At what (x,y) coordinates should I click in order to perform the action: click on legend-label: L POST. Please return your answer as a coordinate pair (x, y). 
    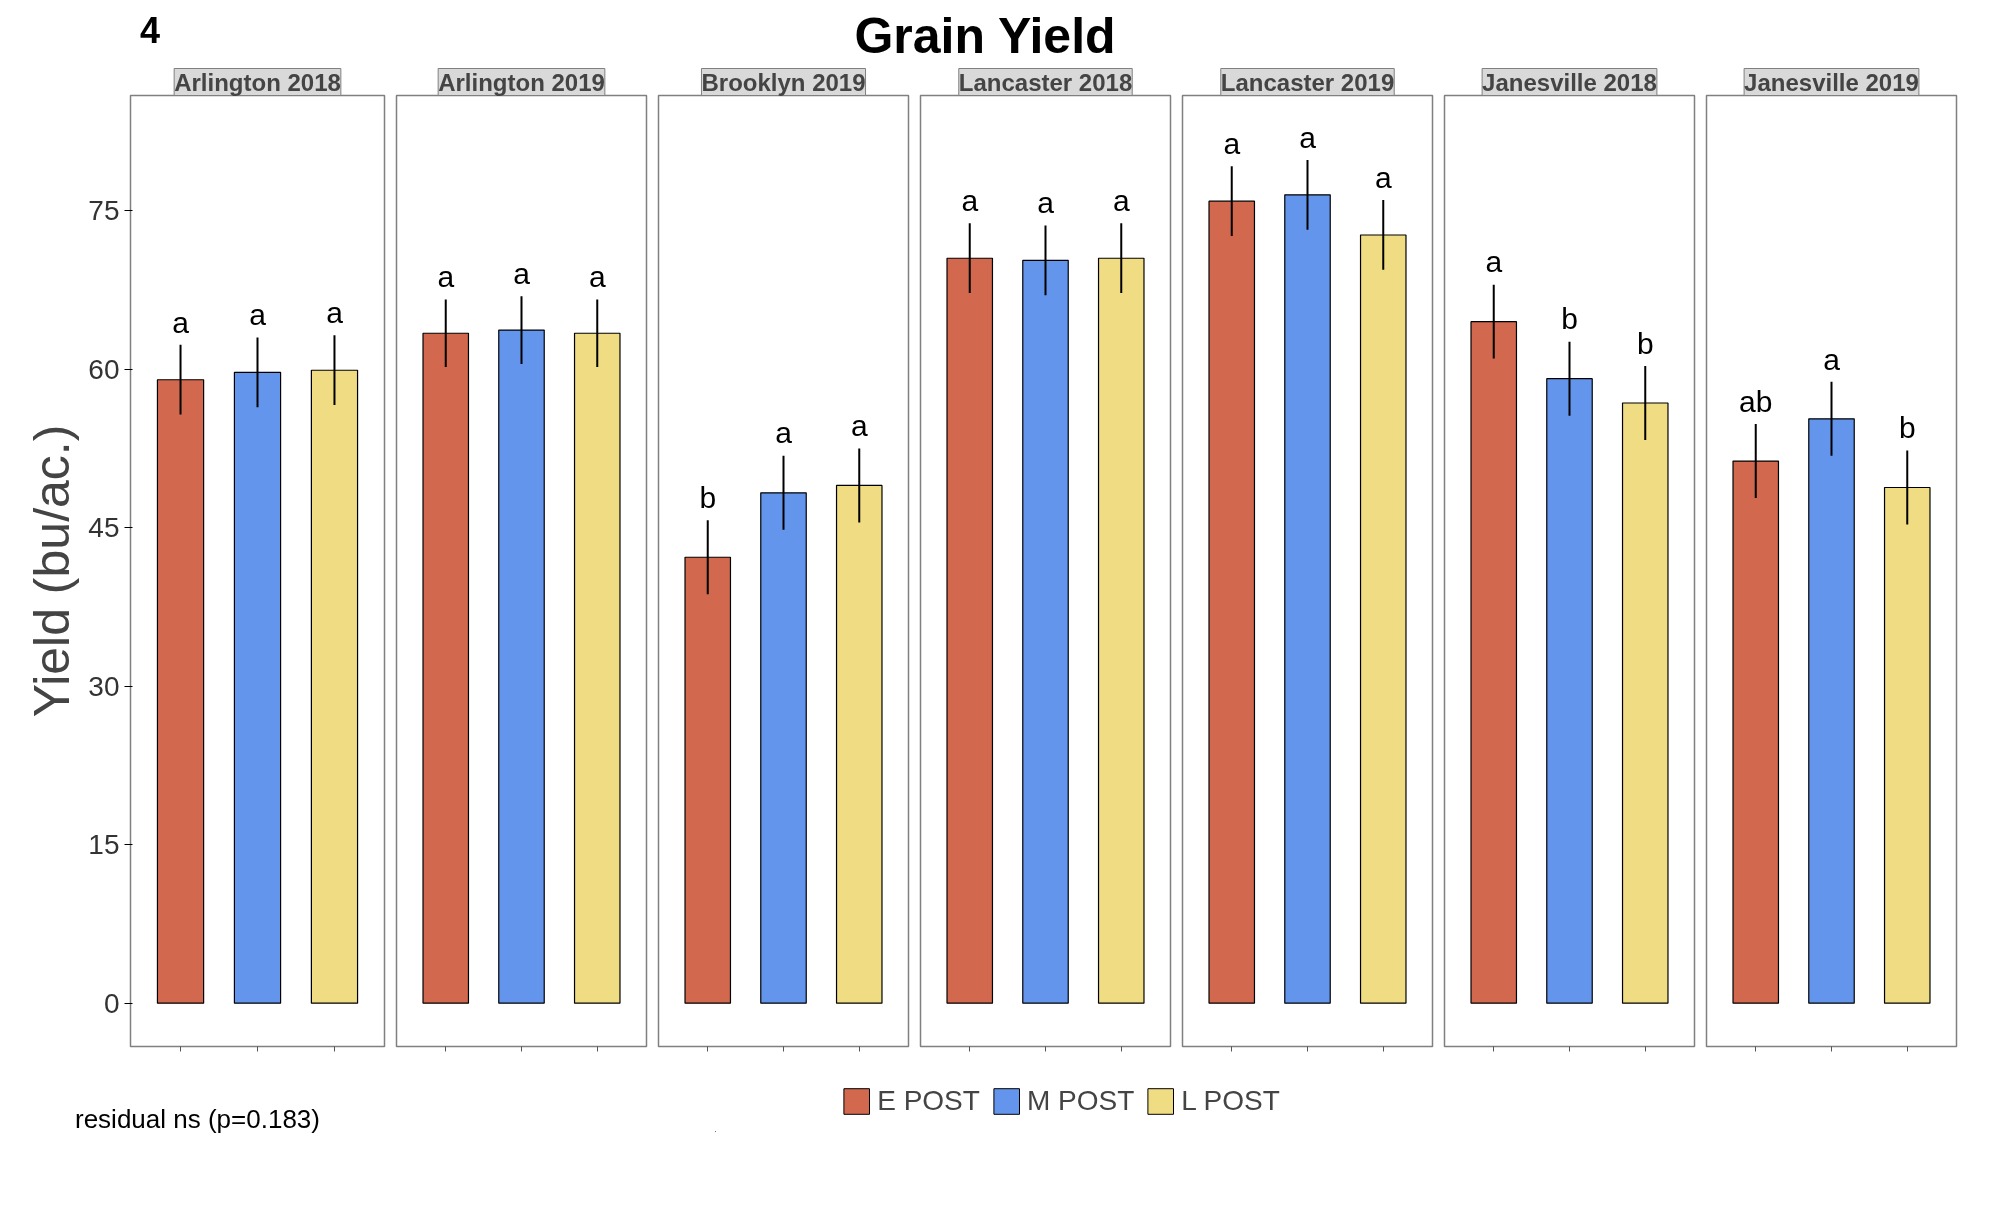
    Looking at the image, I should click on (1230, 1101).